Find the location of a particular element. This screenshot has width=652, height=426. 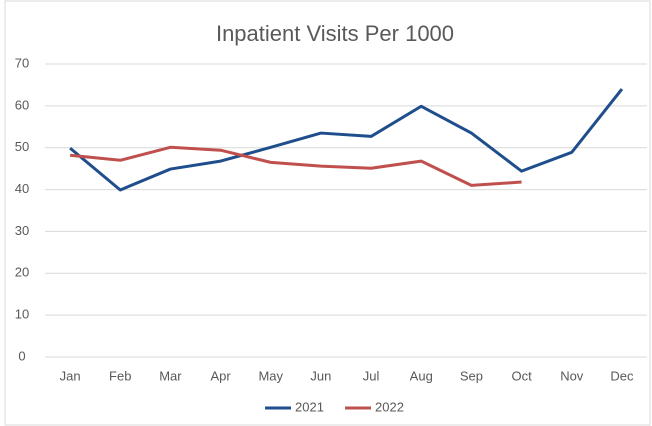

y-tick-label: 70 is located at coordinates (22, 62).